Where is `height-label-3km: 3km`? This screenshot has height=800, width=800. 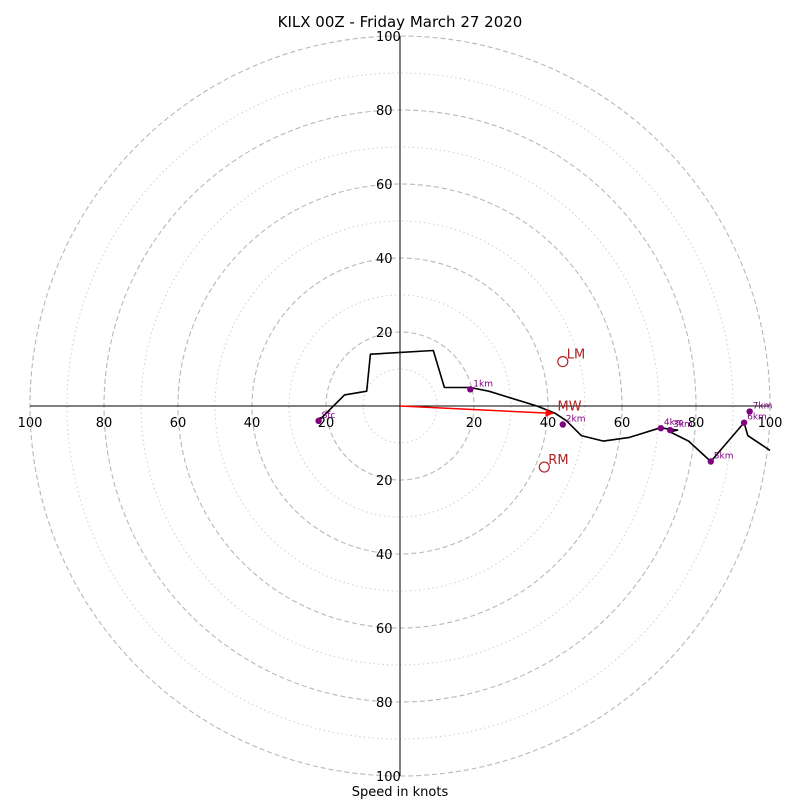
height-label-3km: 3km is located at coordinates (683, 425).